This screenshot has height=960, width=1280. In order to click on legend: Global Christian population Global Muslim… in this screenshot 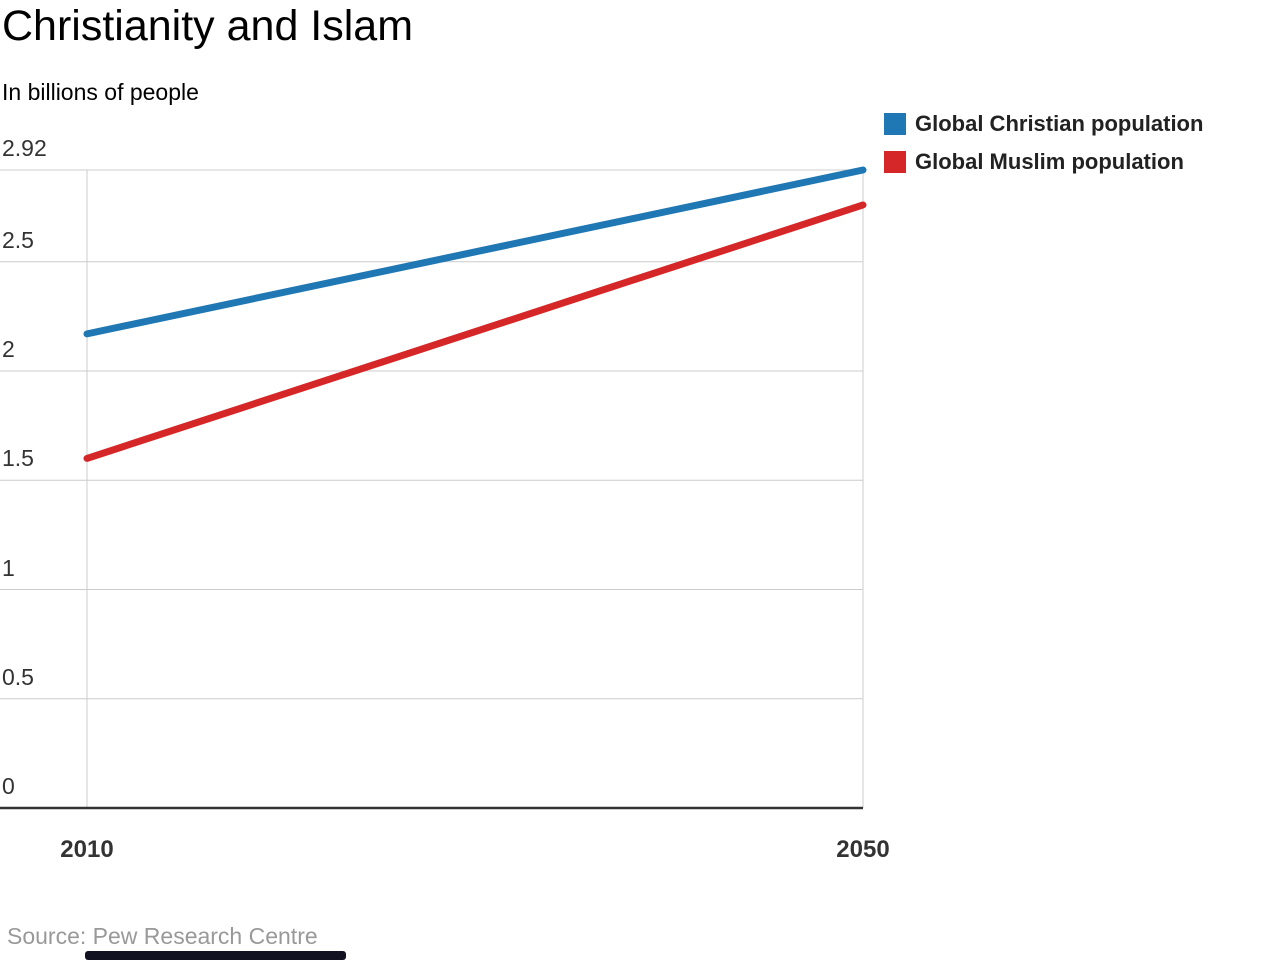, I will do `click(1043, 151)`.